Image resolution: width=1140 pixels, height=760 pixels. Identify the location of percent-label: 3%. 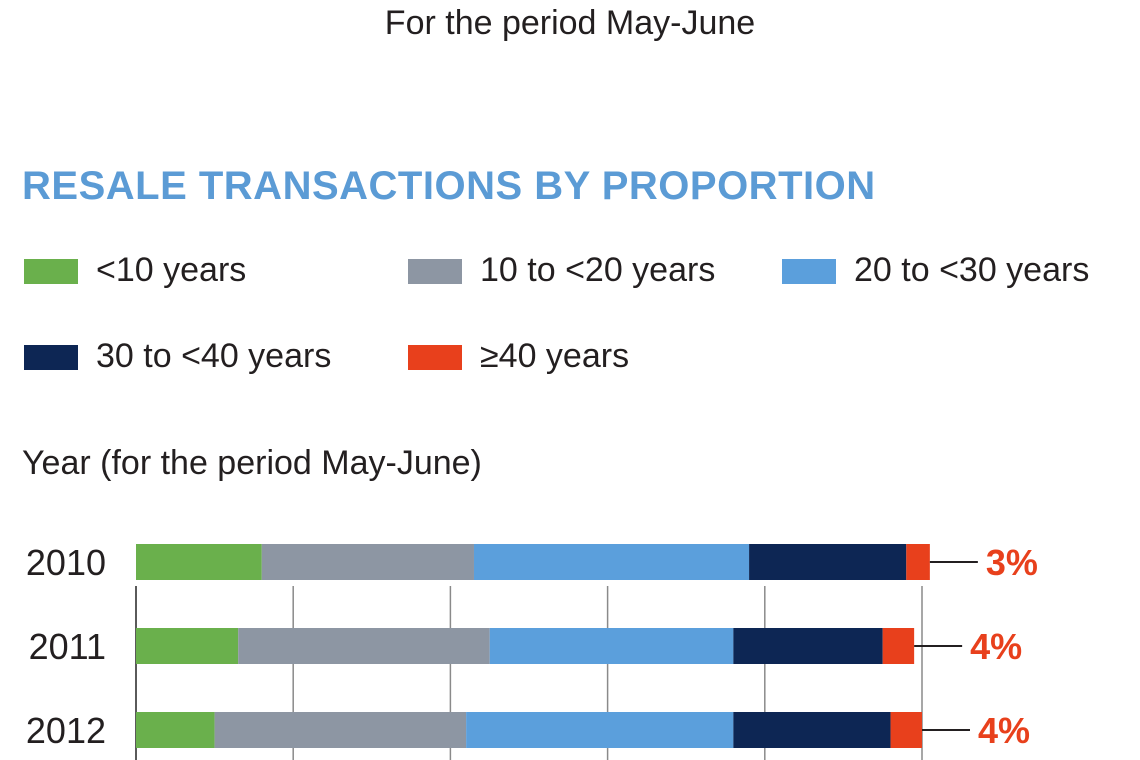
(1012, 562).